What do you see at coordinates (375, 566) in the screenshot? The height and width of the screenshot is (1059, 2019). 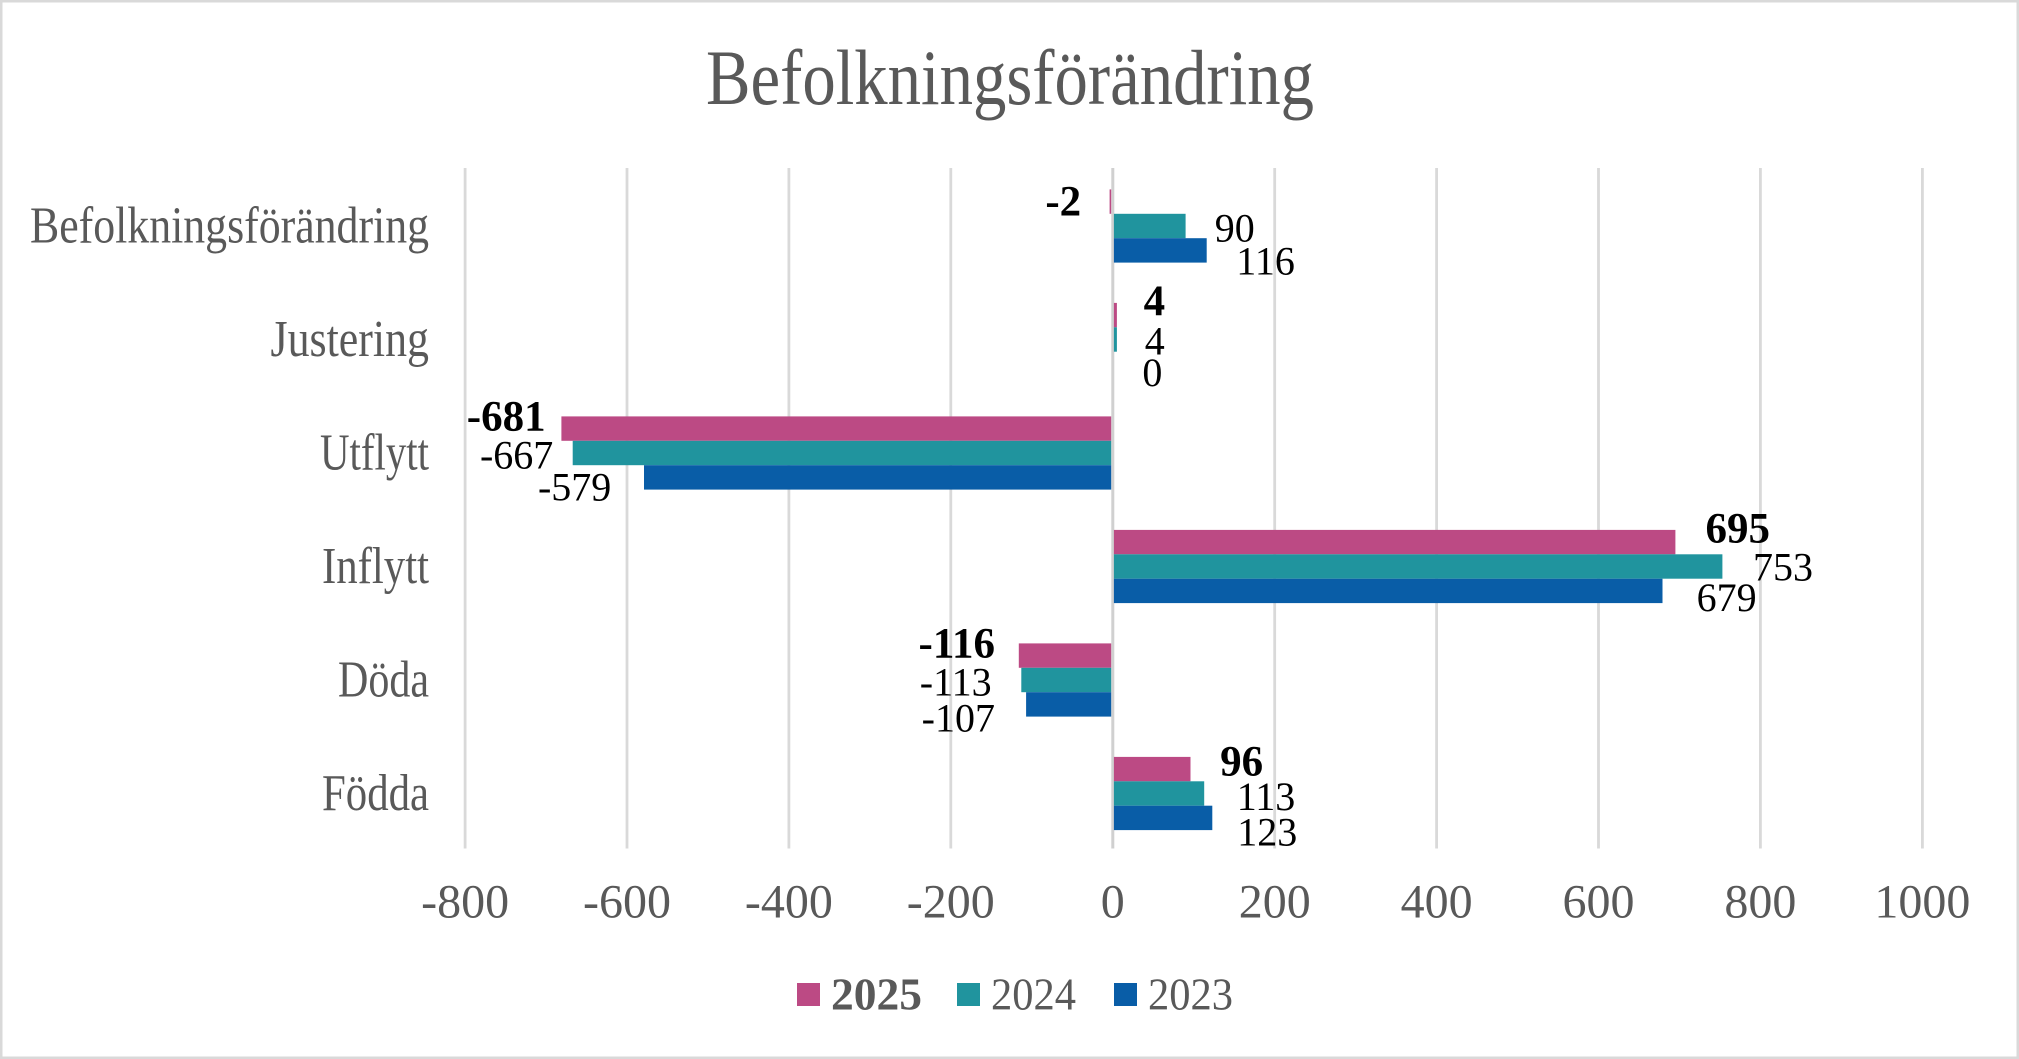 I see `svg-text: Inflytt` at bounding box center [375, 566].